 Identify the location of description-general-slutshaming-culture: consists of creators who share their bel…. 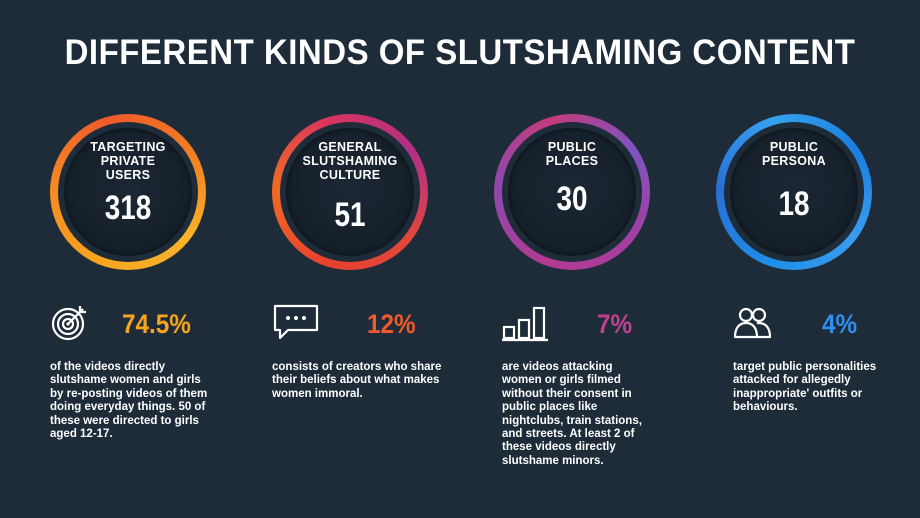
(357, 380).